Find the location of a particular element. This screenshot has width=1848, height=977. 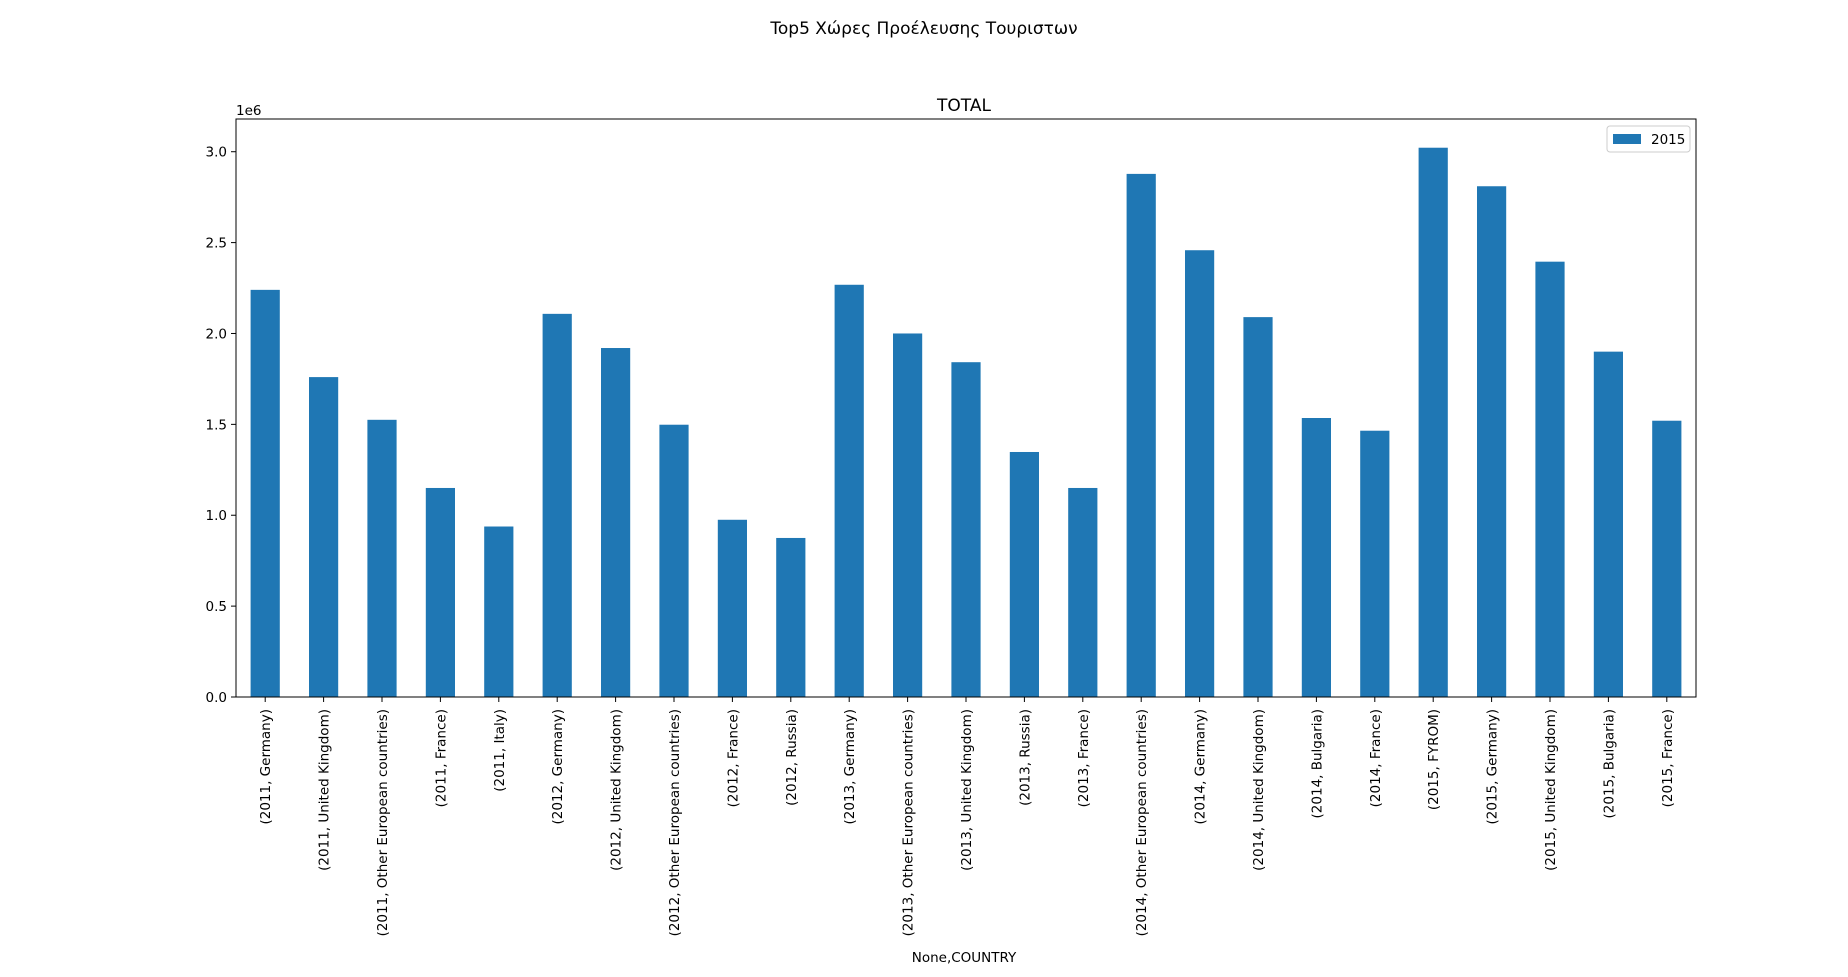

x-tick-label: (2015, Bulgaria) is located at coordinates (1609, 763).